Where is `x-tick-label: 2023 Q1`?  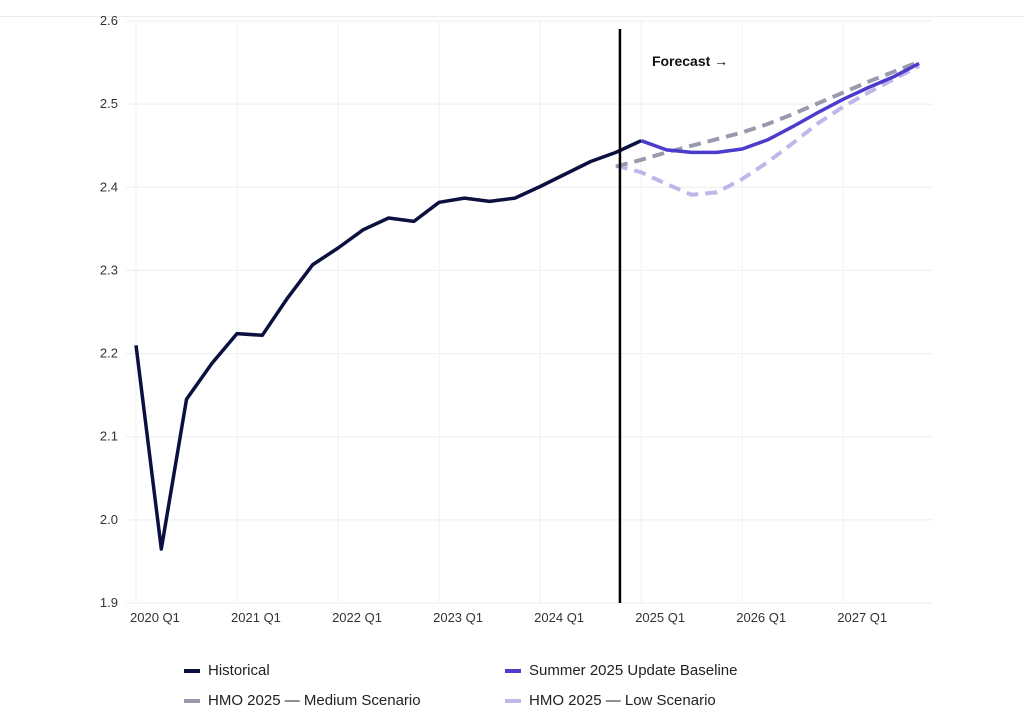 x-tick-label: 2023 Q1 is located at coordinates (458, 617).